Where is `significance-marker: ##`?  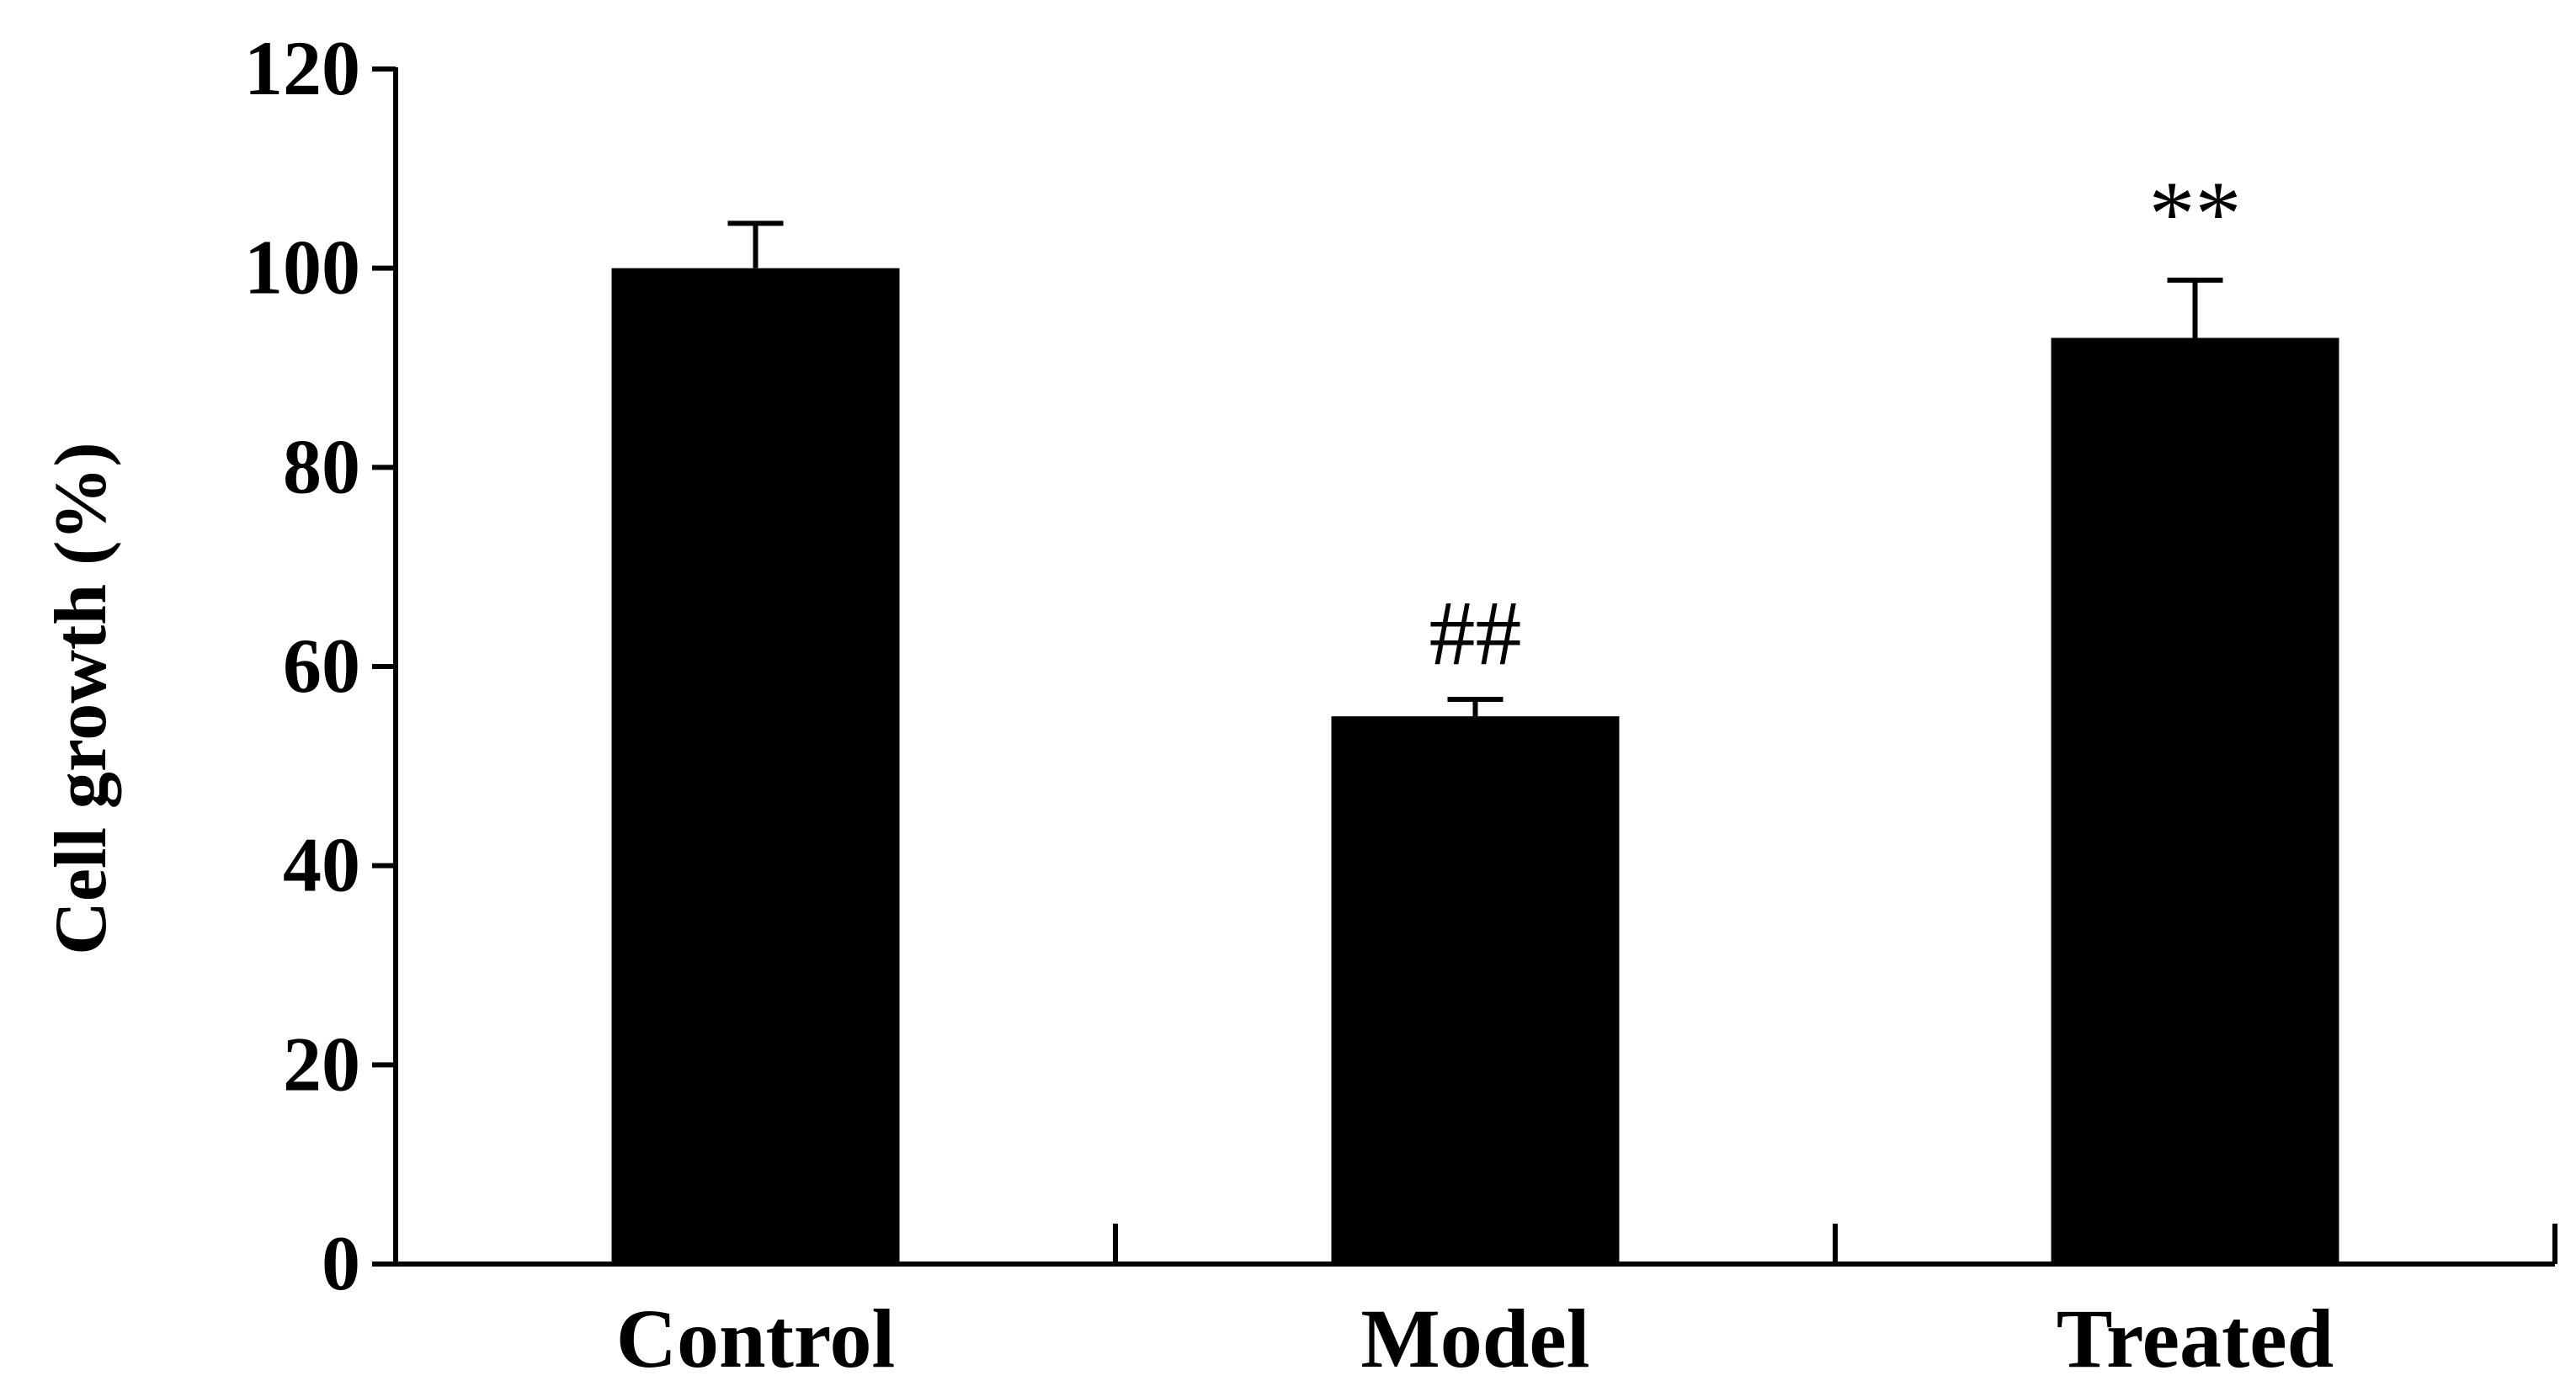
significance-marker: ## is located at coordinates (1476, 633).